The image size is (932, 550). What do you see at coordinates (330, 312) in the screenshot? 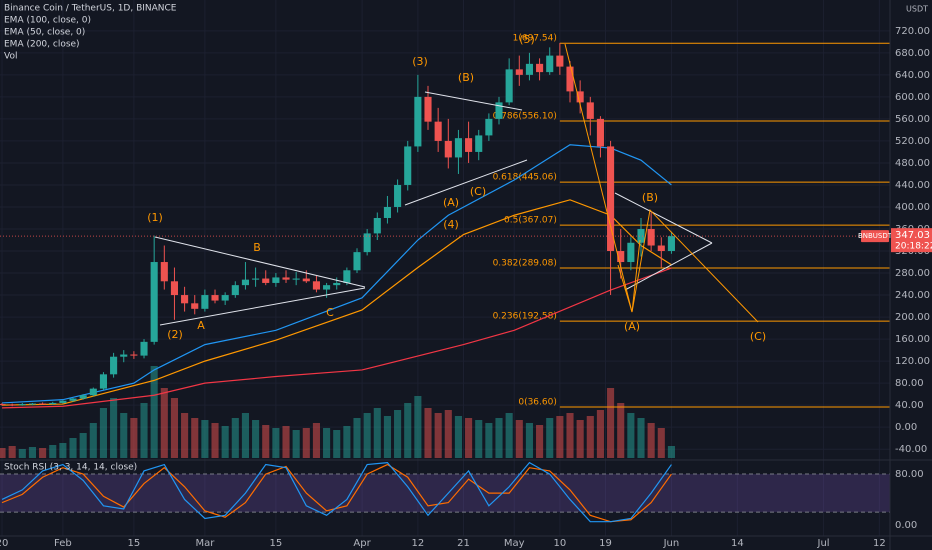
I see `wave-label: C` at bounding box center [330, 312].